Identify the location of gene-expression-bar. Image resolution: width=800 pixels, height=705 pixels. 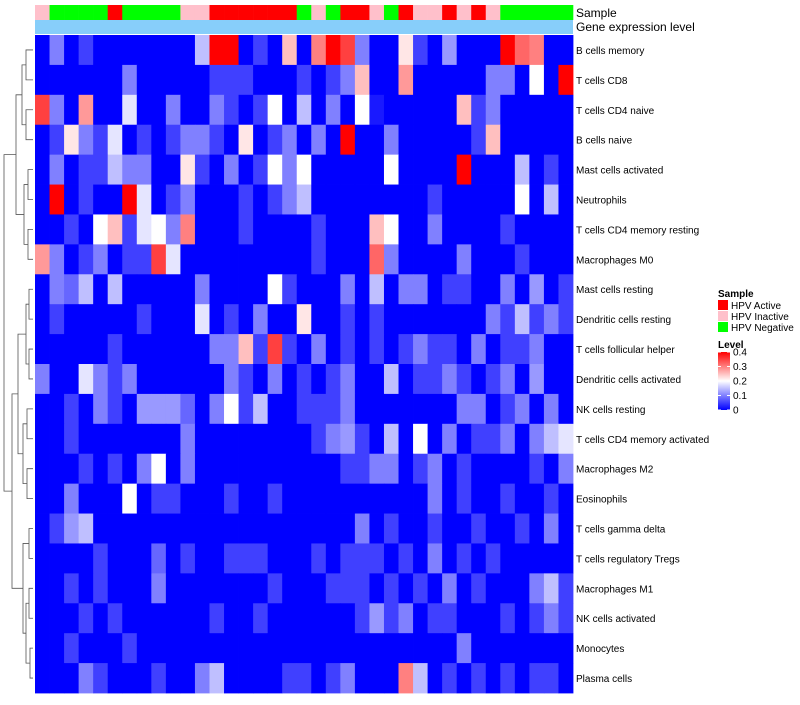
(304, 27).